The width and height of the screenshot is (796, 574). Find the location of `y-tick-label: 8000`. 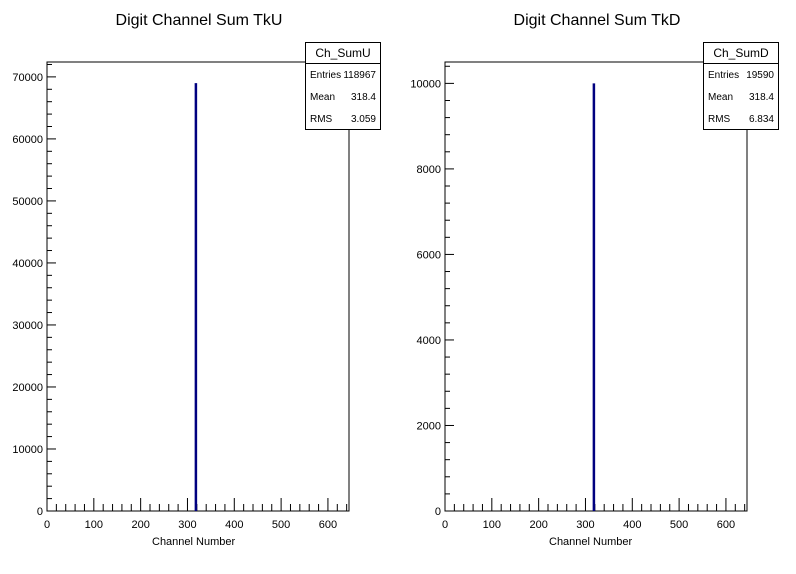

y-tick-label: 8000 is located at coordinates (429, 170).